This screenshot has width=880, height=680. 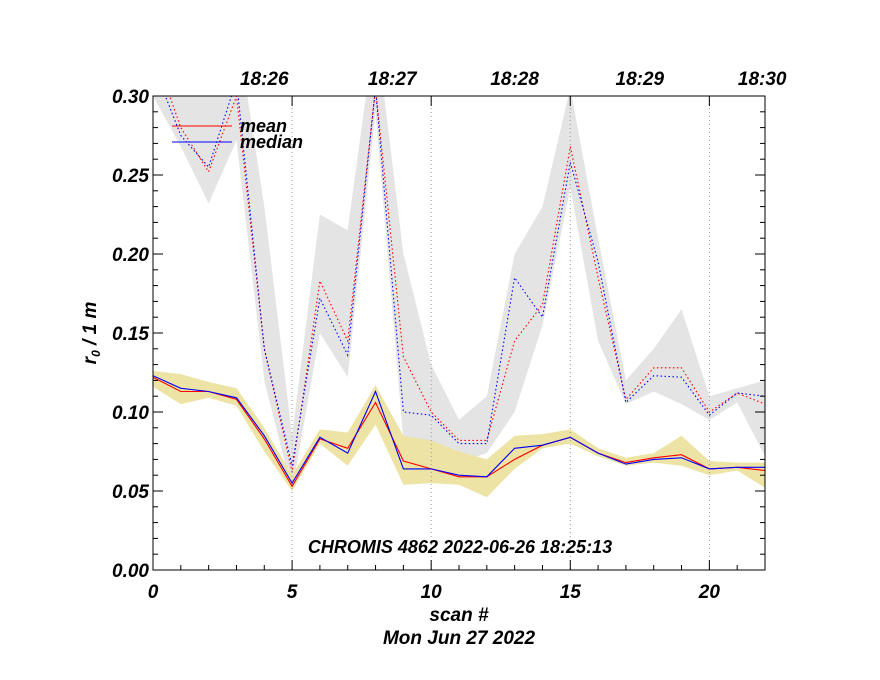 I want to click on top-time-label: 18:30, so click(x=762, y=79).